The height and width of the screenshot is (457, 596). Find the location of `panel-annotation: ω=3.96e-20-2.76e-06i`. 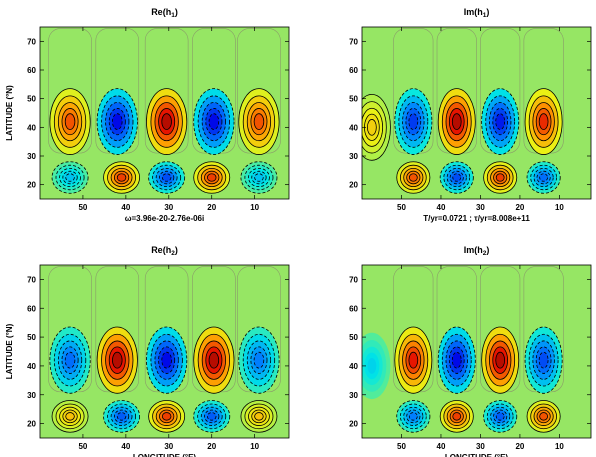

panel-annotation: ω=3.96e-20-2.76e-06i is located at coordinates (164, 218).